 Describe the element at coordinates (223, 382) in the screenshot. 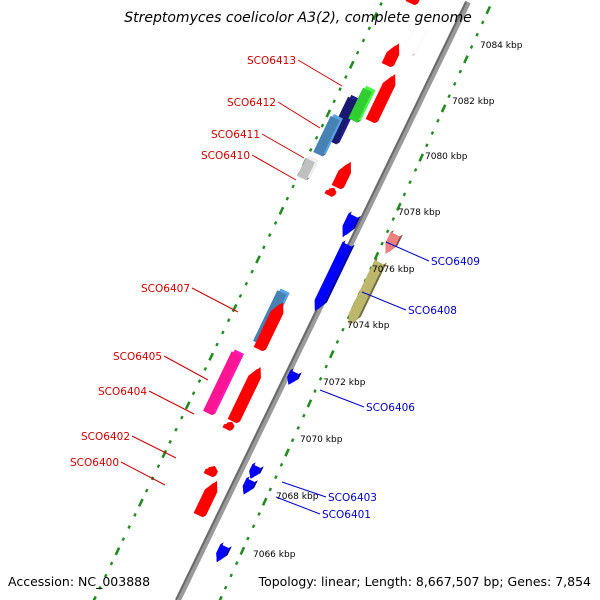

I see `sco6405-box` at that location.